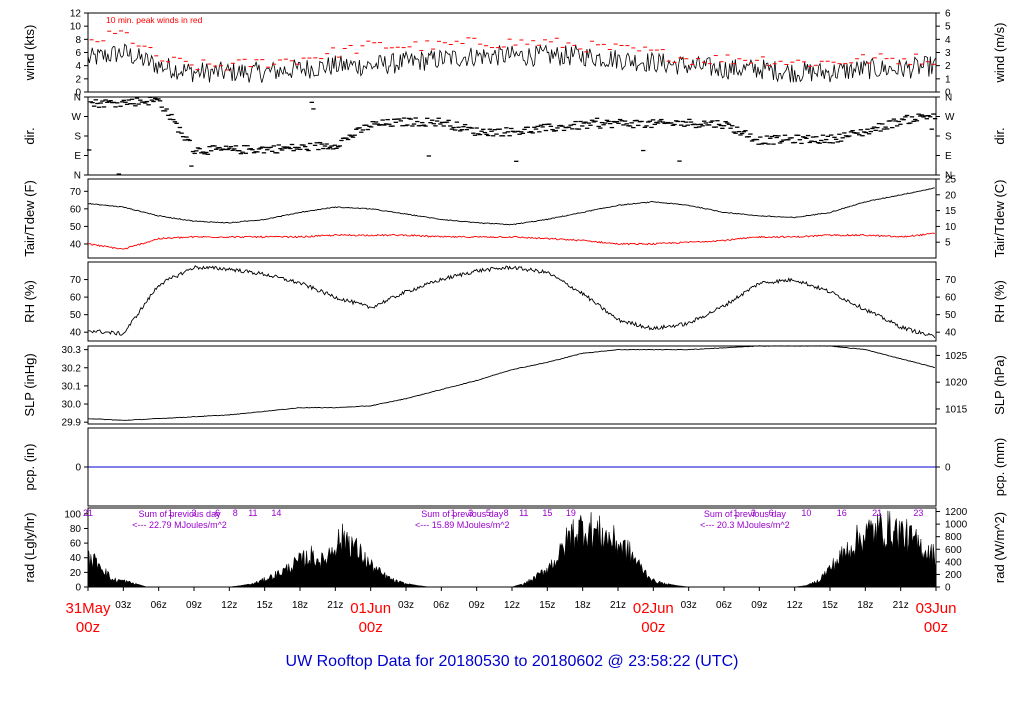 Image resolution: width=1024 pixels, height=705 pixels. Describe the element at coordinates (951, 333) in the screenshot. I see `humidity-right-tick-label: 40` at that location.